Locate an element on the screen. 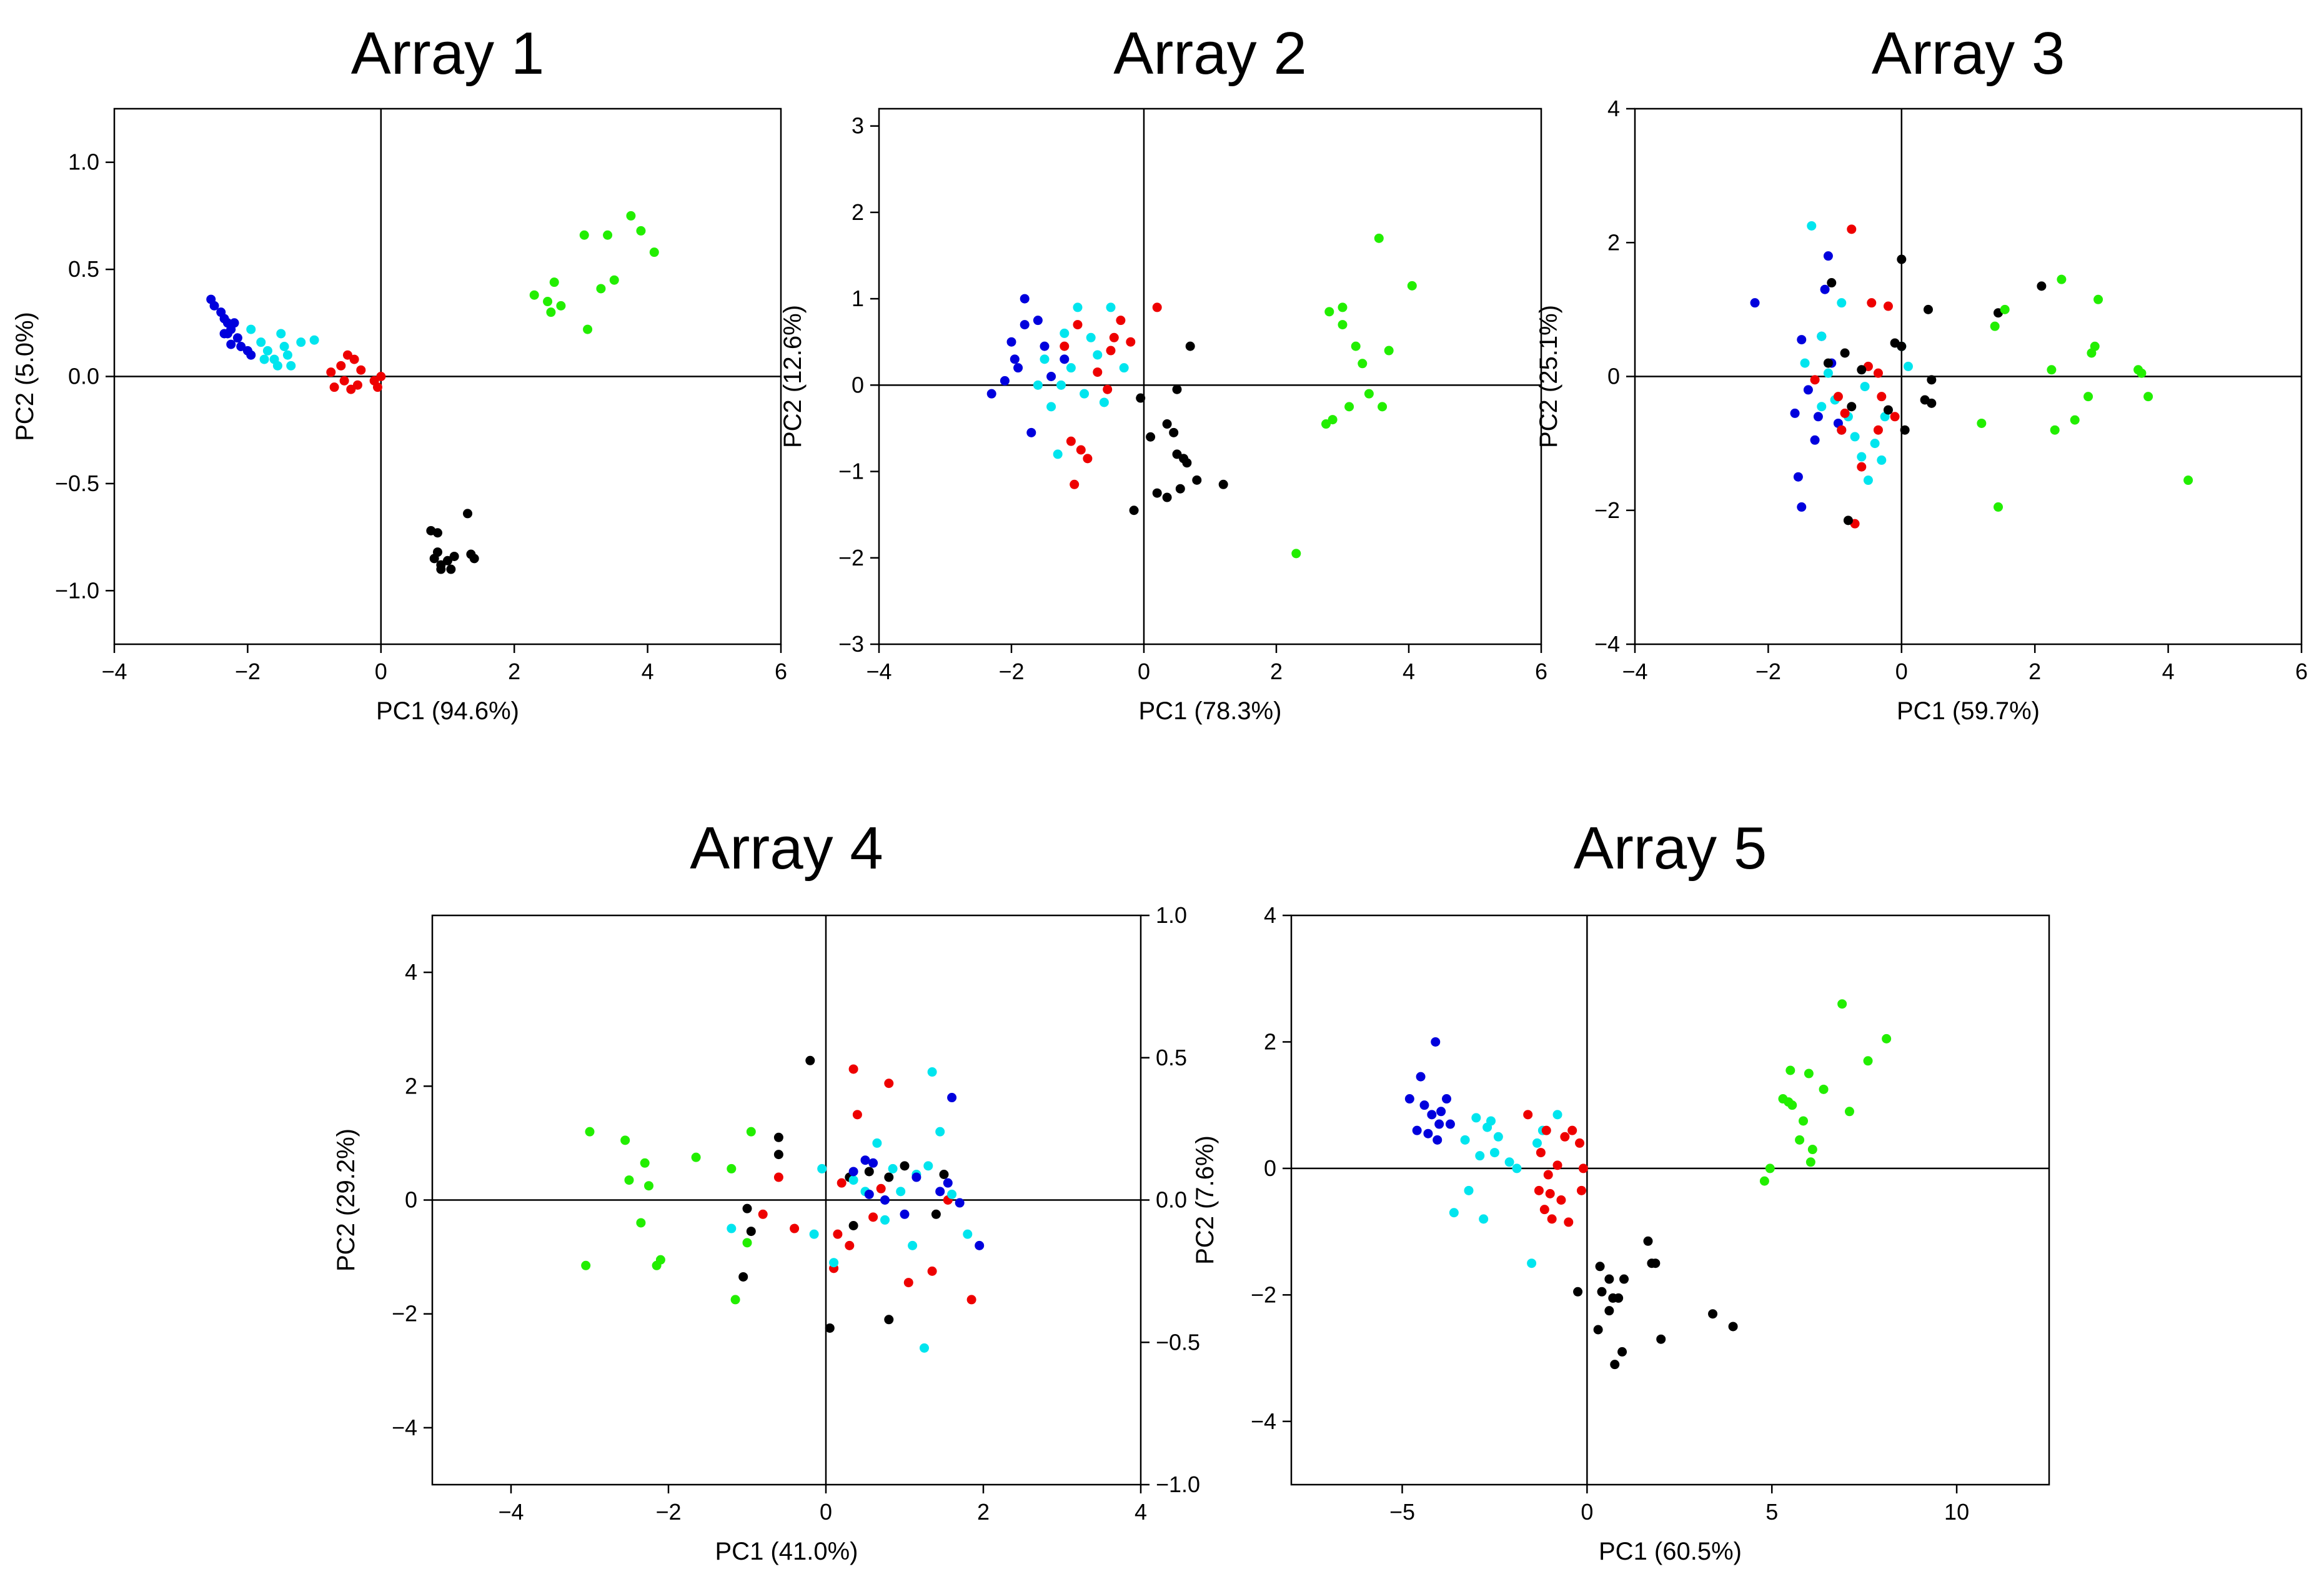 This screenshot has height=1584, width=2324. y-tick-label: 2 is located at coordinates (1614, 242).